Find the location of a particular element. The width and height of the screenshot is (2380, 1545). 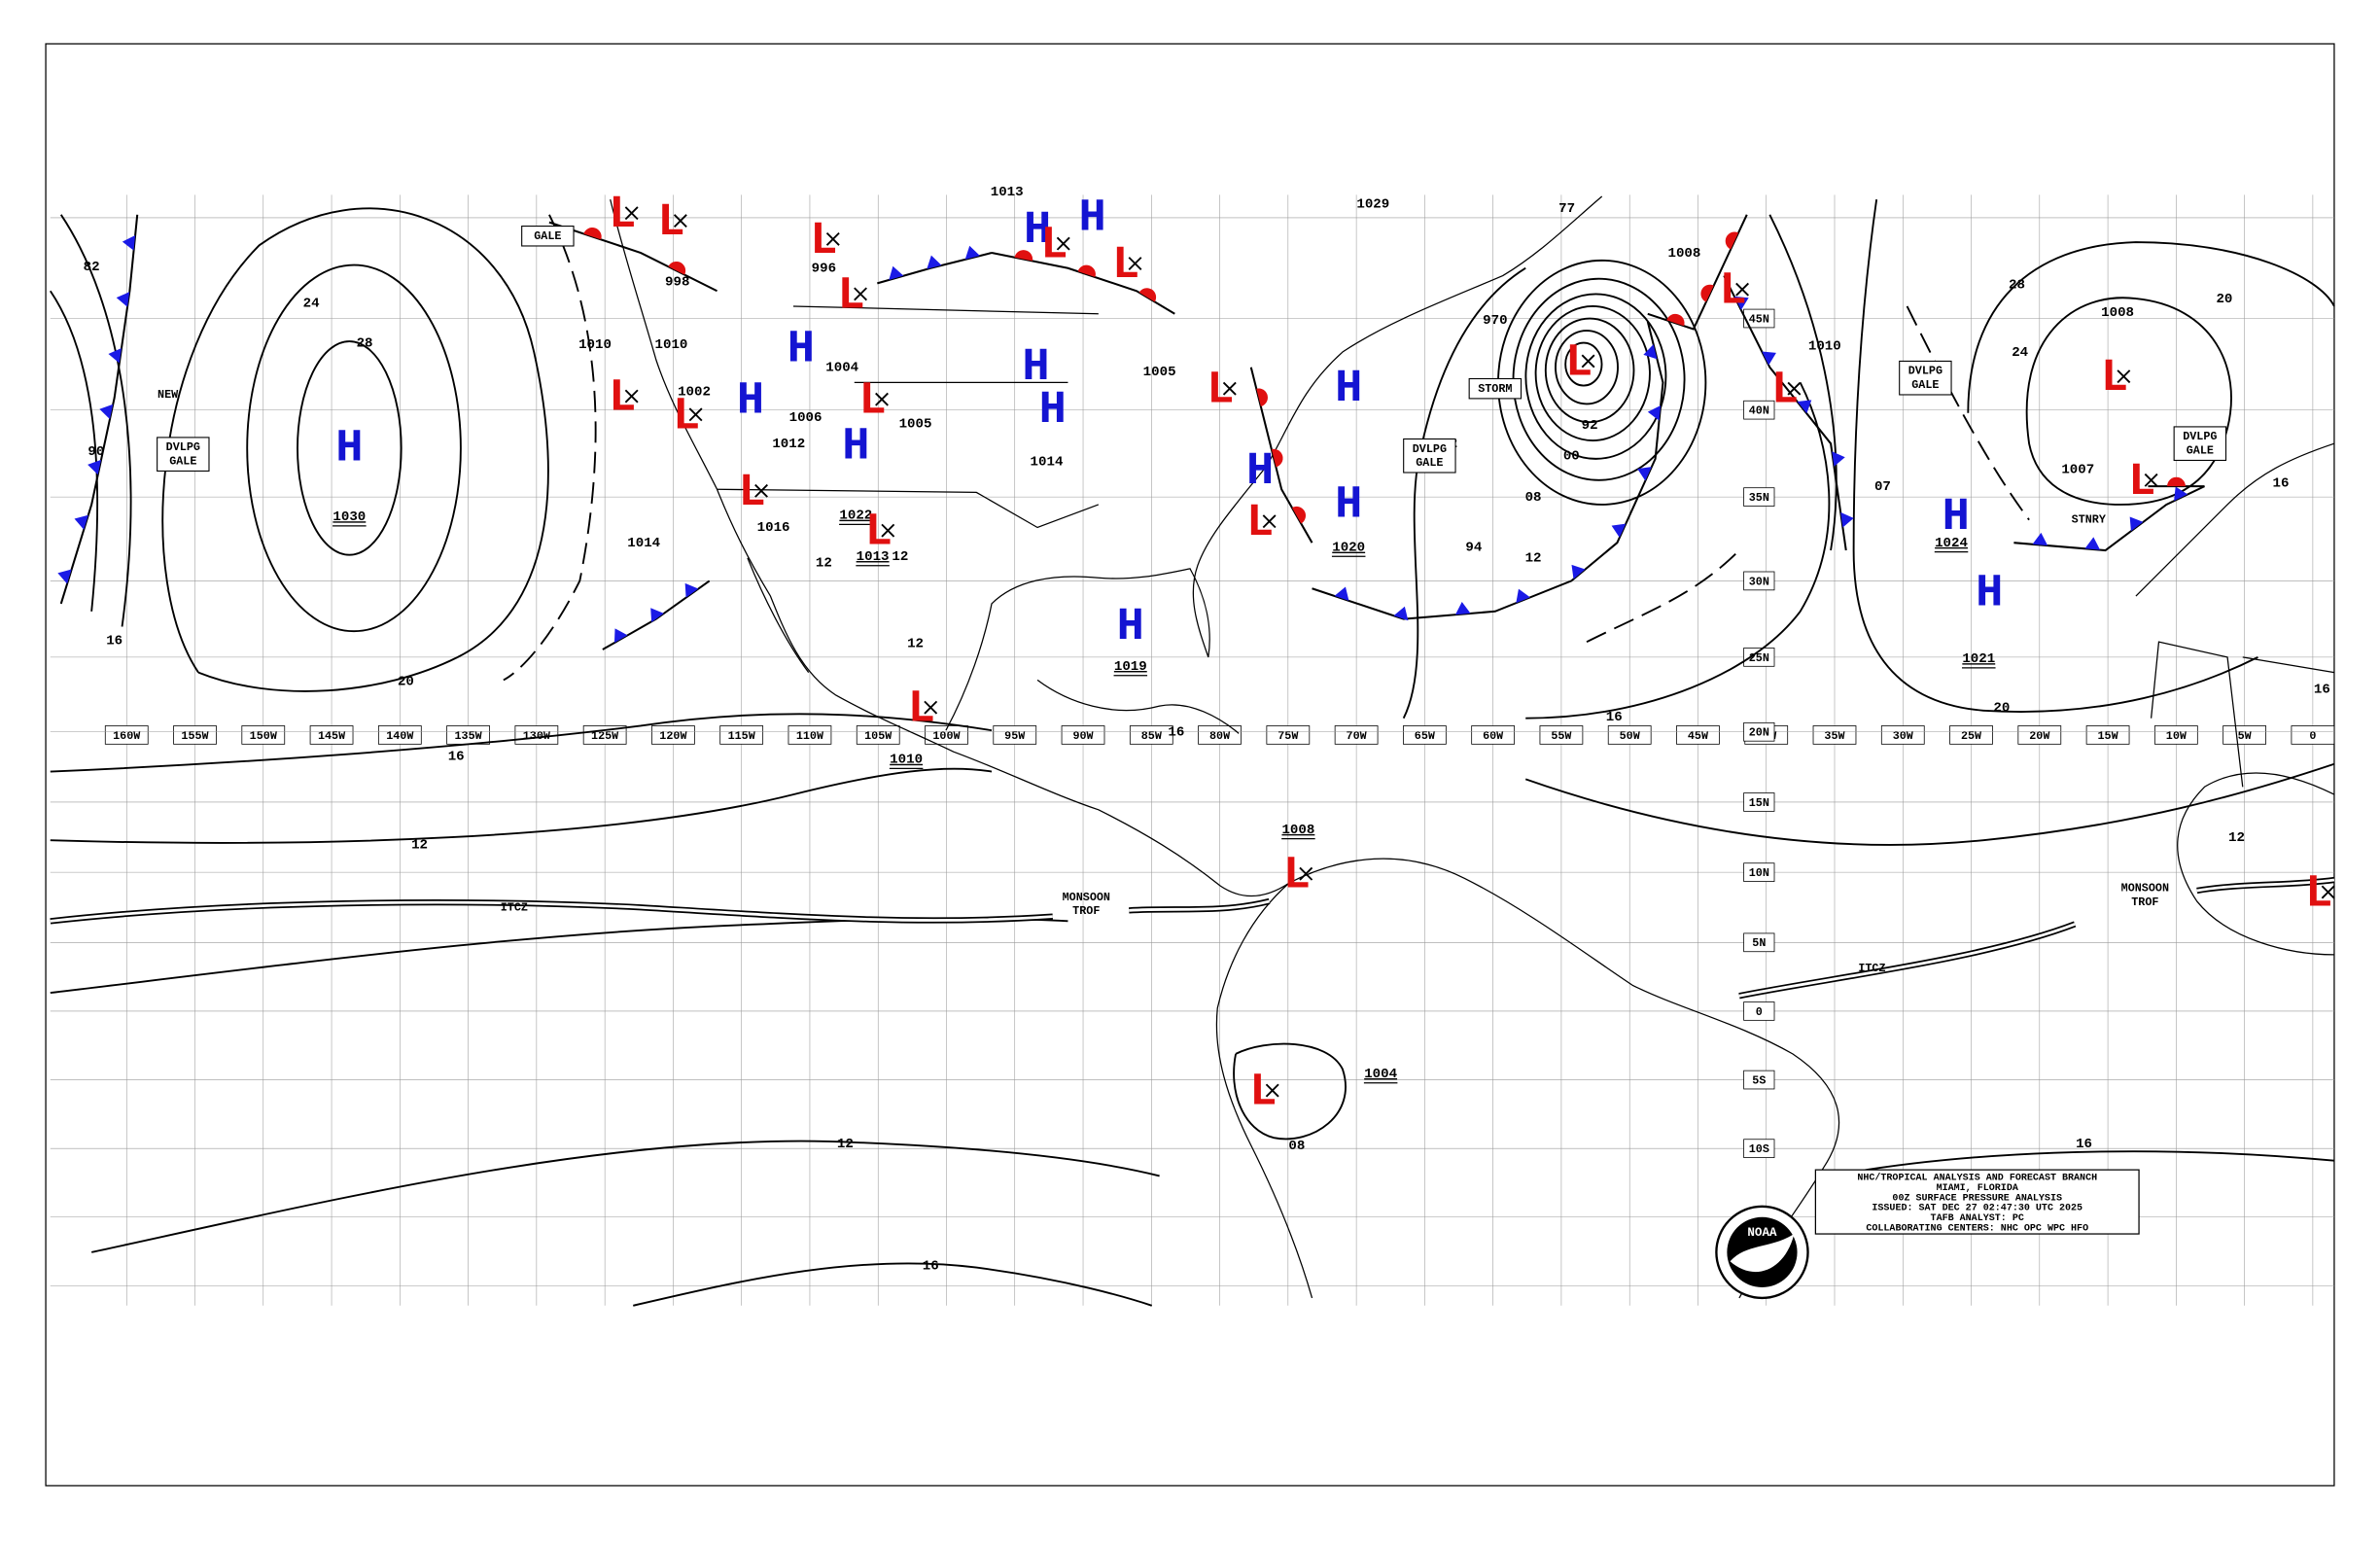

isobar-label: 82 is located at coordinates (92, 268).